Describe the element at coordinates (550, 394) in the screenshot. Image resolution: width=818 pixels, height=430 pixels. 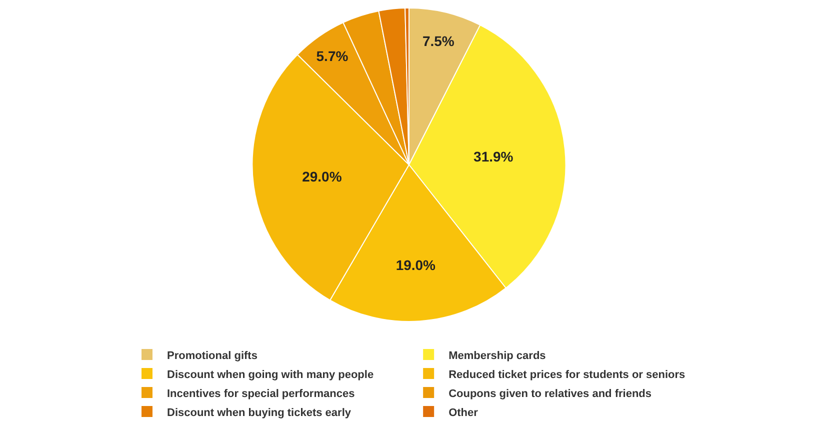
I see `legend-label: Coupons given to relatives and friends` at that location.